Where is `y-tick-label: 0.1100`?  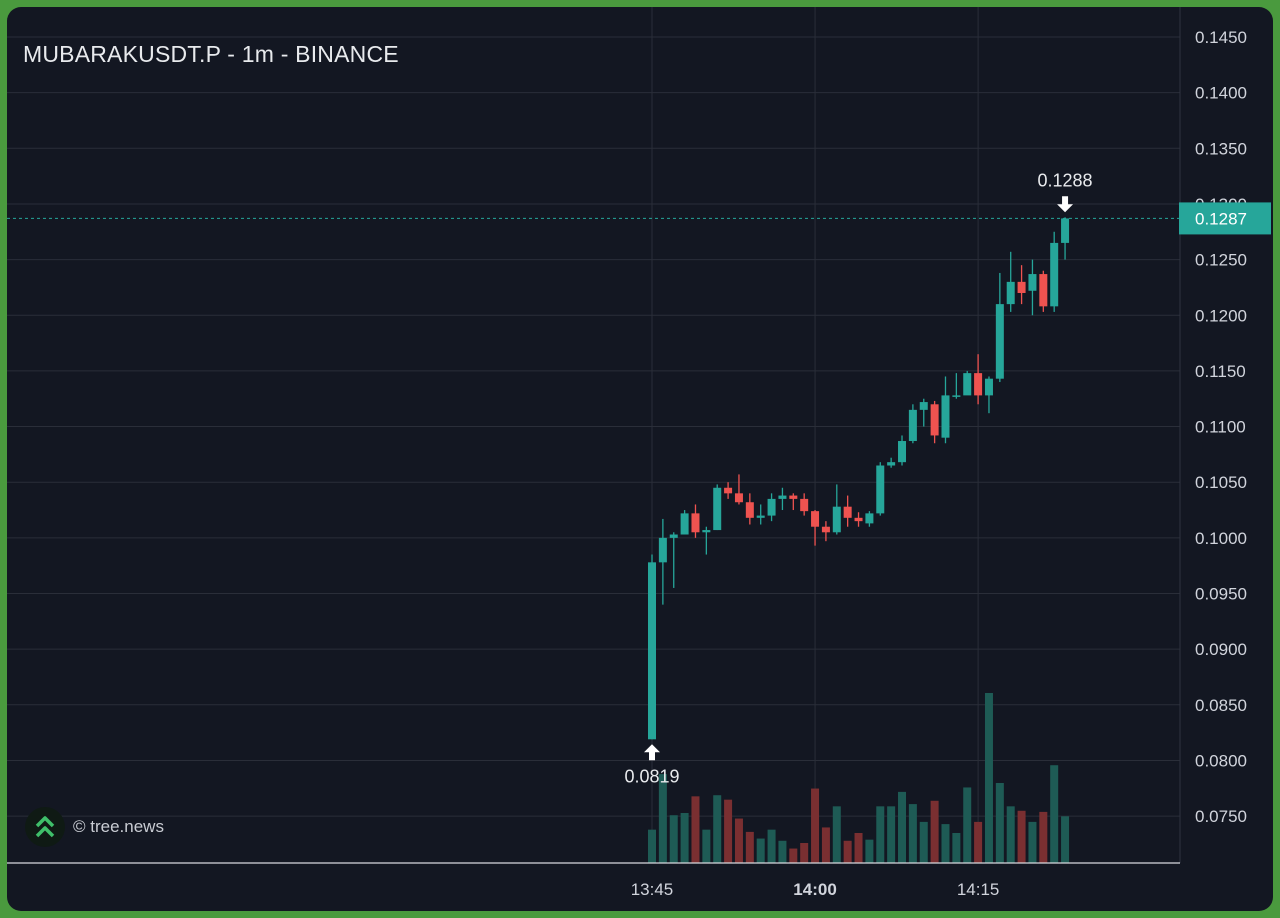
y-tick-label: 0.1100 is located at coordinates (1220, 427).